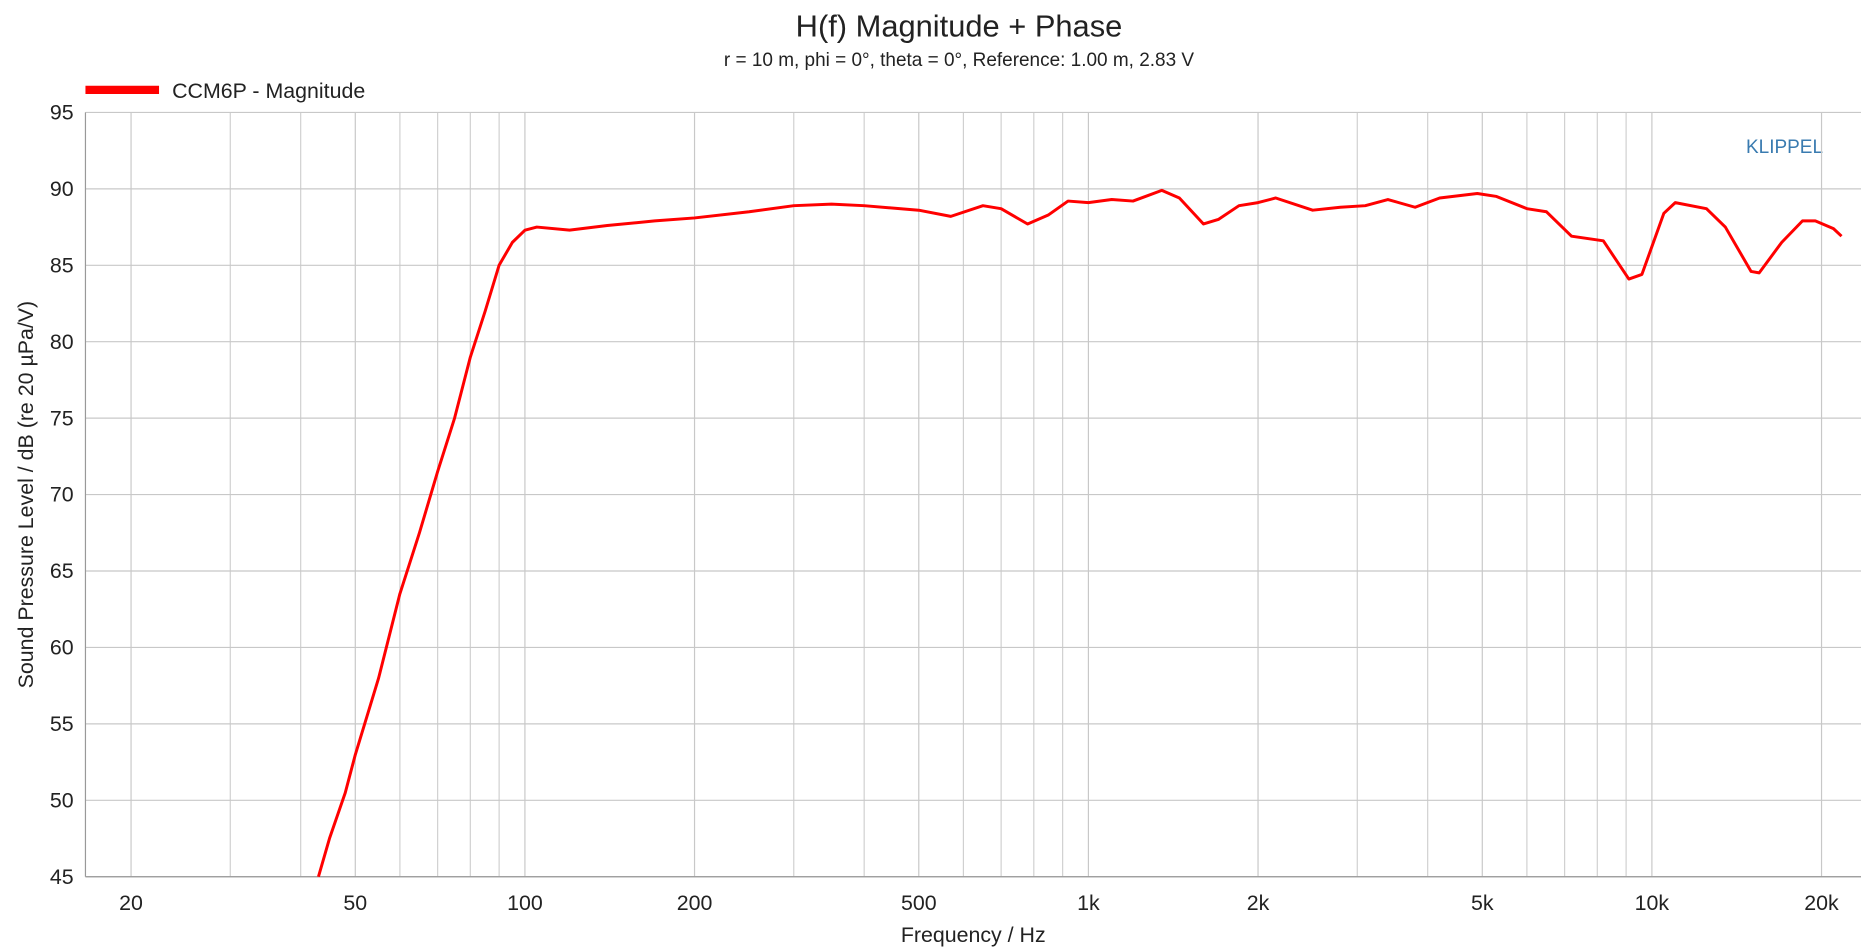  What do you see at coordinates (1652, 903) in the screenshot?
I see `x-tick-label: 10k` at bounding box center [1652, 903].